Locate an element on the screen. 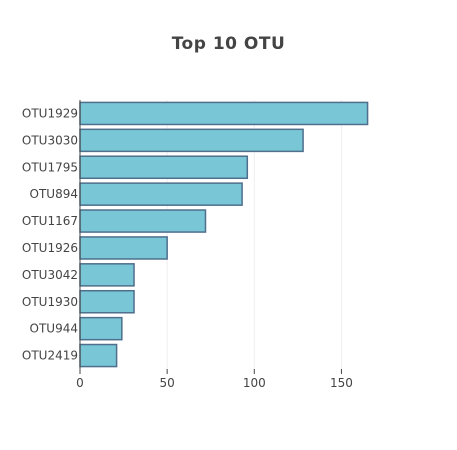 The width and height of the screenshot is (457, 450). y-tick-label-OTU3030: OTU3030 is located at coordinates (50, 140).